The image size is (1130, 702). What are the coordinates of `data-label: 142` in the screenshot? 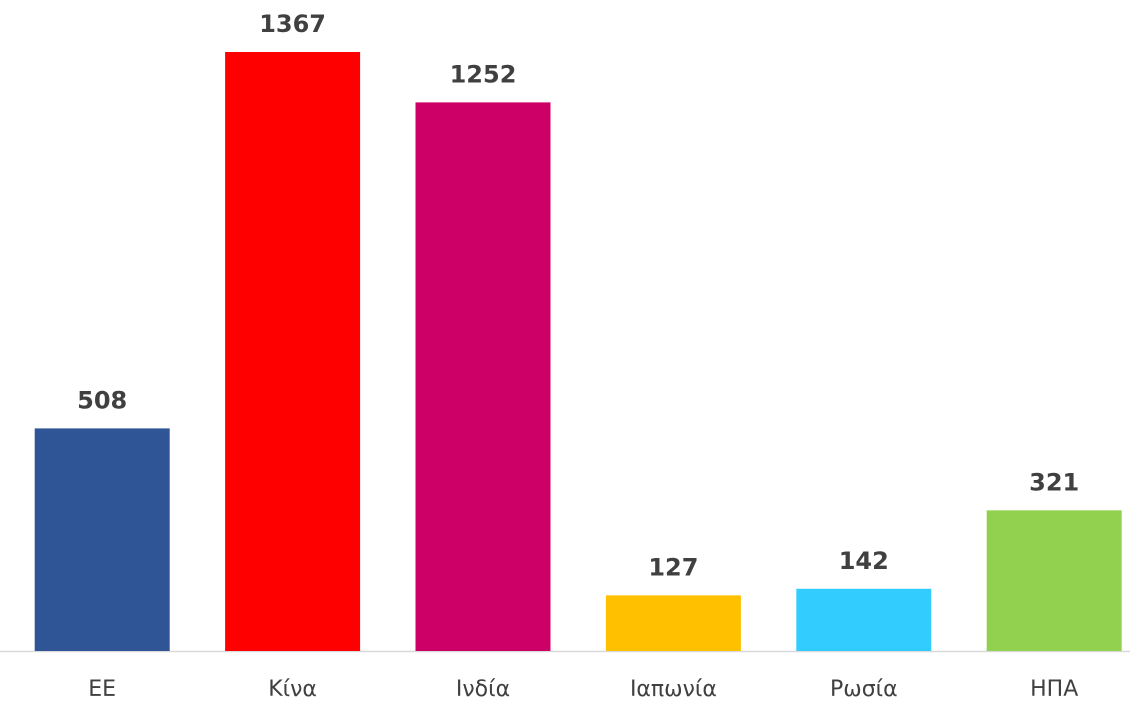 It's located at (864, 561).